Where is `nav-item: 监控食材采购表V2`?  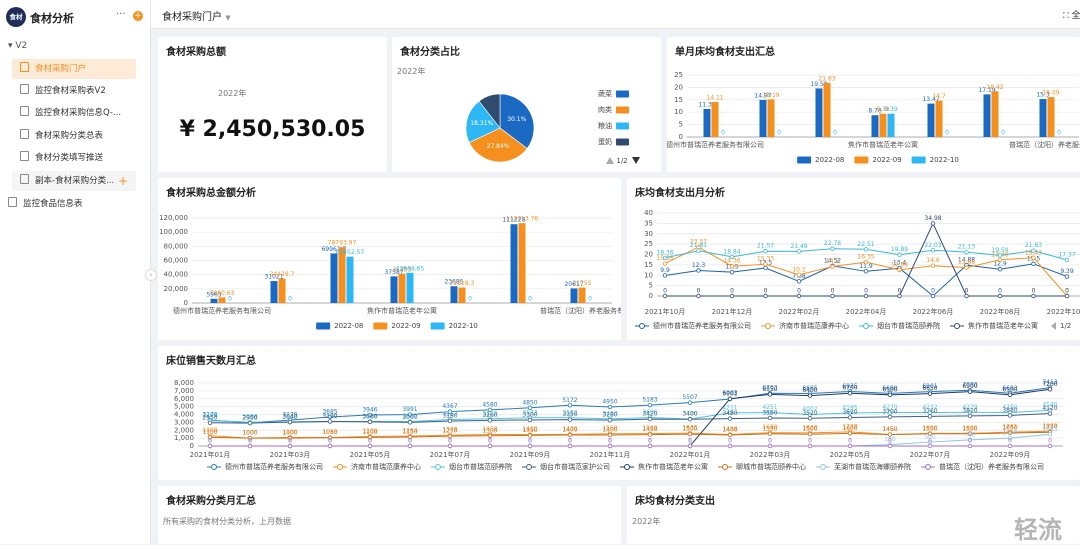 nav-item: 监控食材采购表V2 is located at coordinates (74, 91).